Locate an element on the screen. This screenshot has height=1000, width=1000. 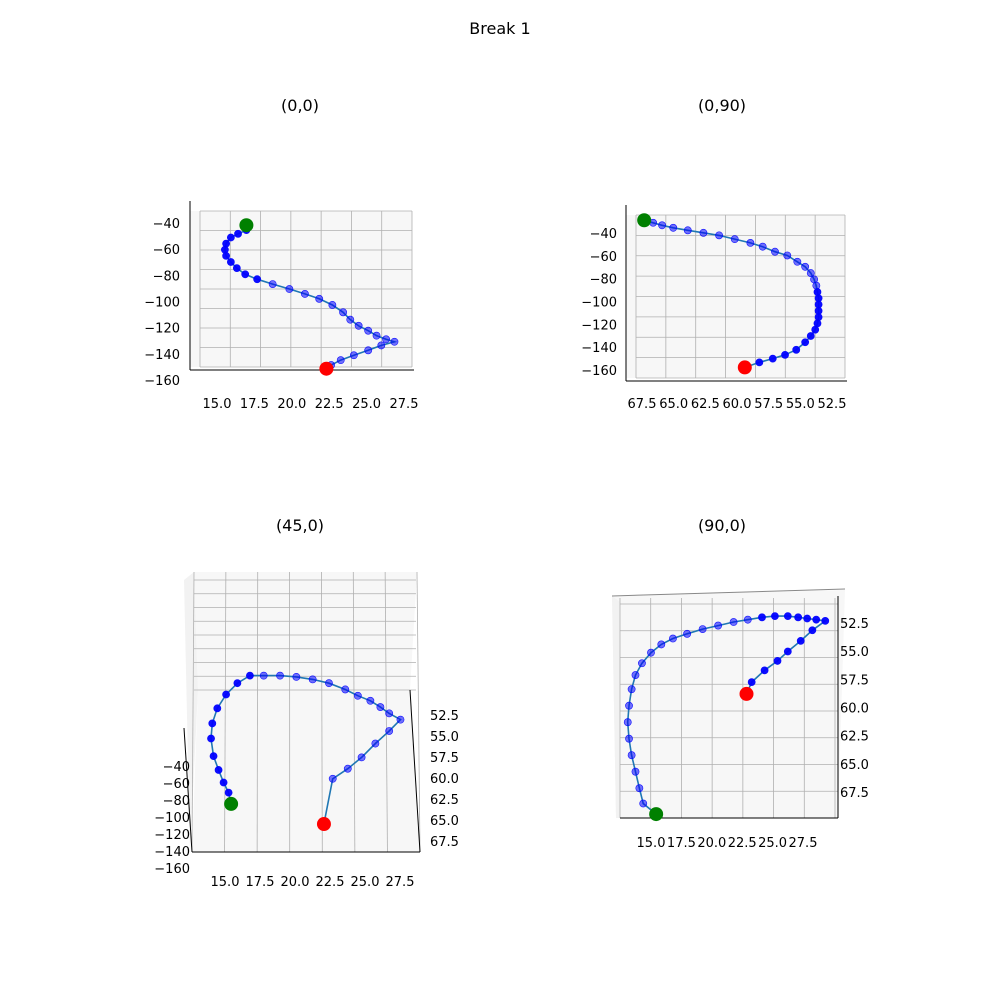
y-tick-label: 65.0 is located at coordinates (444, 821).